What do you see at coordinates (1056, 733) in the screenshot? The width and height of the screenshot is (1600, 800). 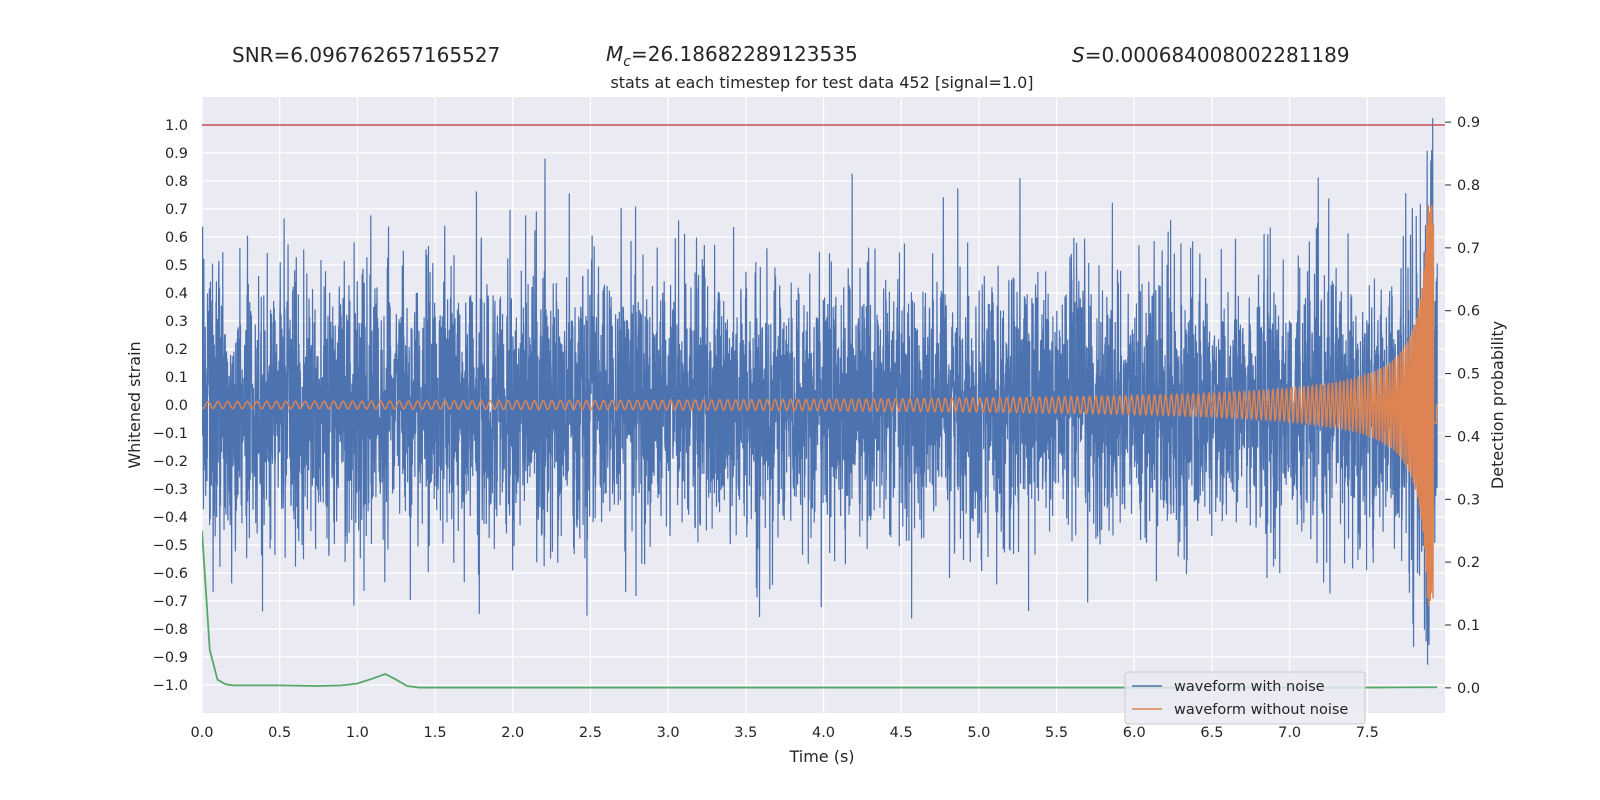 I see `x-tick-label: 5.5` at bounding box center [1056, 733].